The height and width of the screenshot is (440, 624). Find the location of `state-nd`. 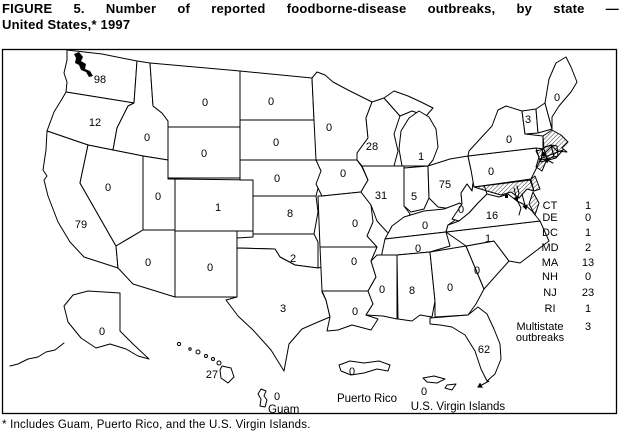

state-nd is located at coordinates (277, 95).